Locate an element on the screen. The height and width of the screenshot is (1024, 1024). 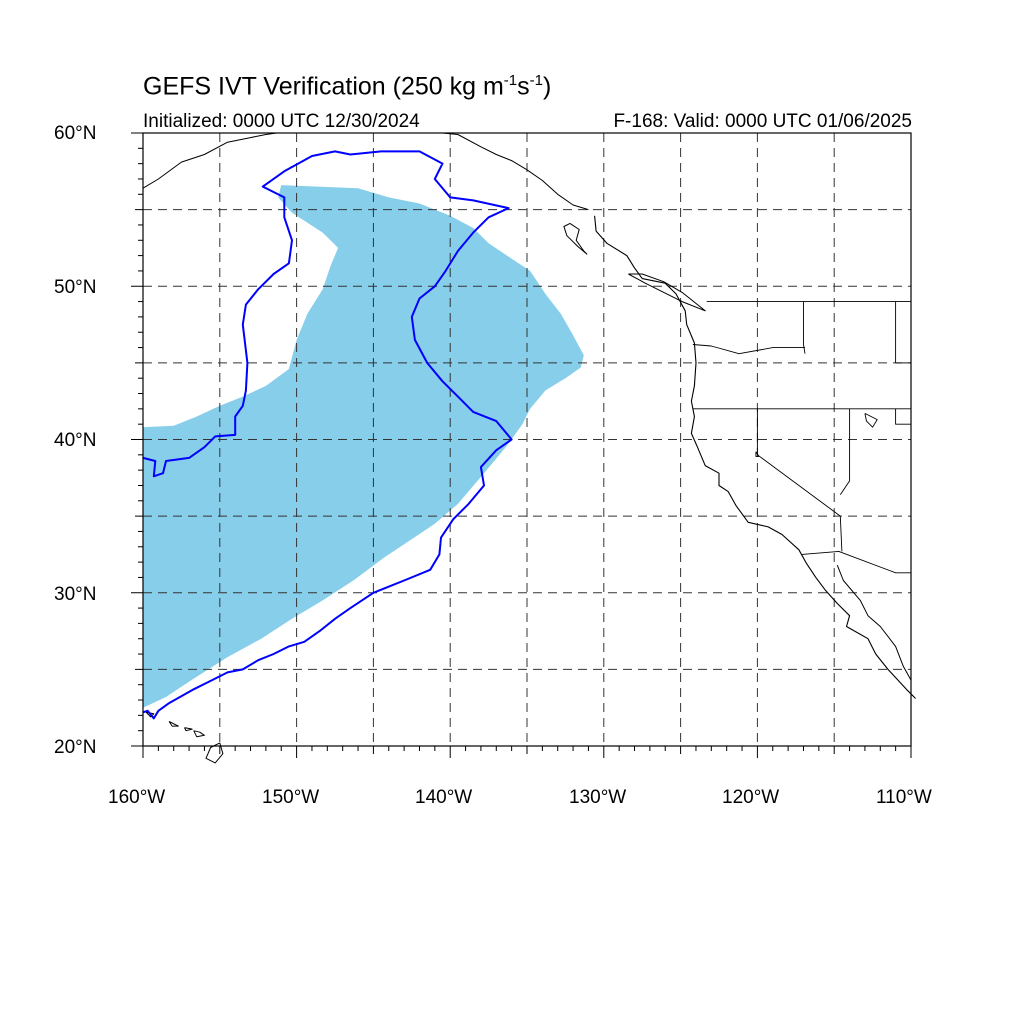
valid-time: F-168: Valid: 0000 UTC 01/06/2025 is located at coordinates (762, 121).